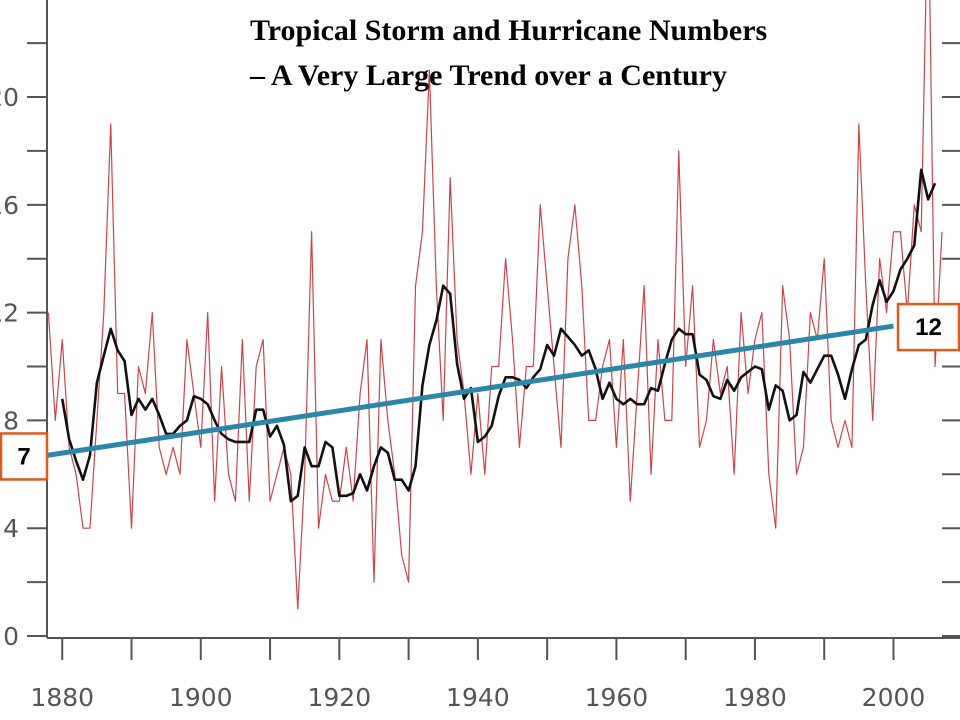 The width and height of the screenshot is (960, 720). Describe the element at coordinates (478, 697) in the screenshot. I see `x-tick-label: 1940` at that location.